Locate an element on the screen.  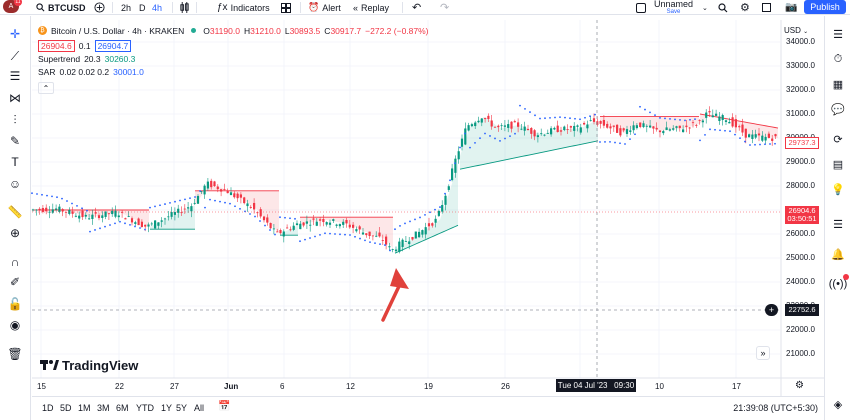
watchlist-icon: ☰ is located at coordinates (838, 34).